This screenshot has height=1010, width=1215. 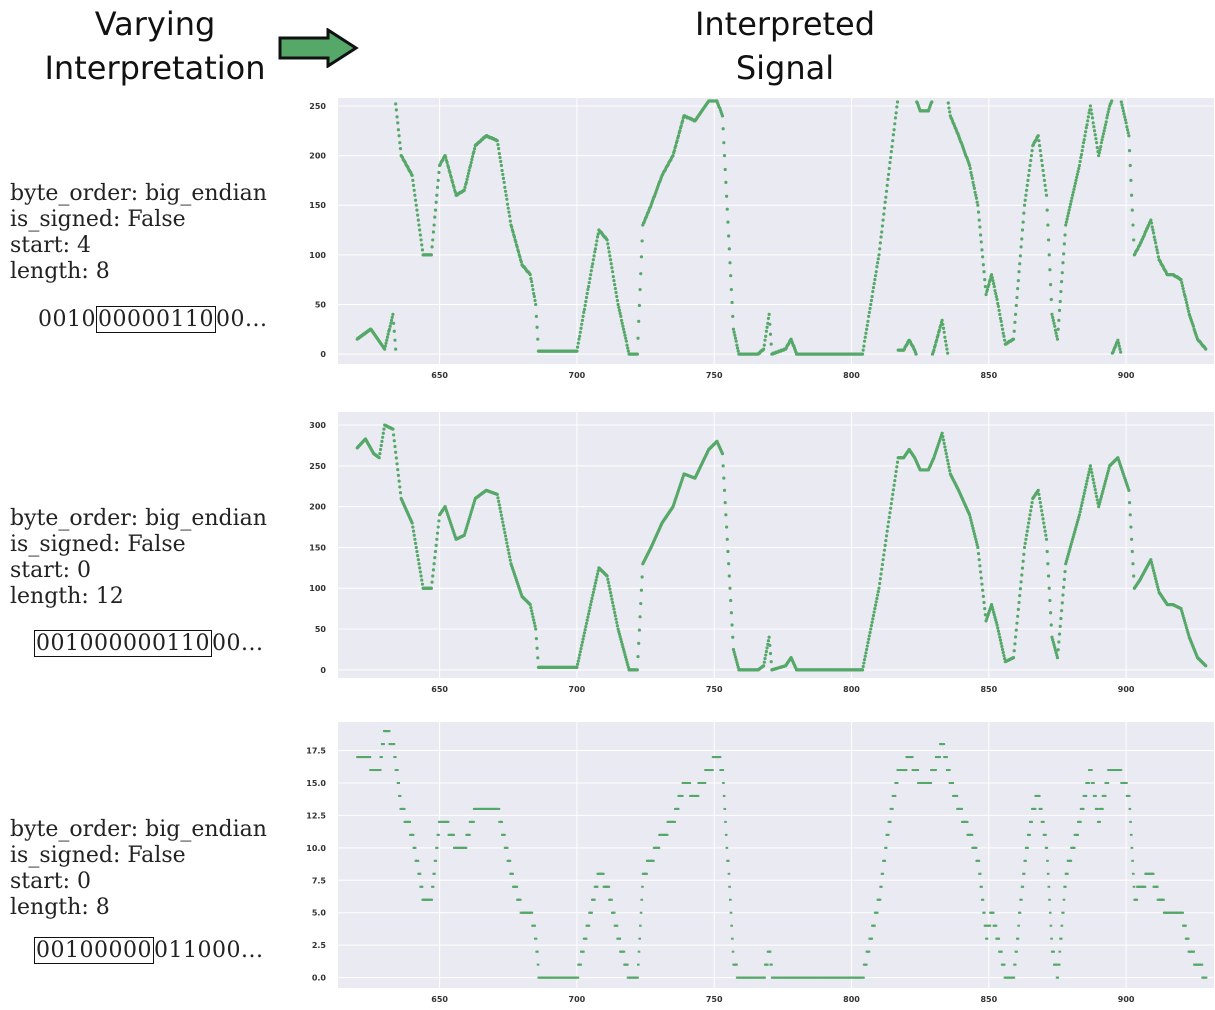 What do you see at coordinates (98, 855) in the screenshot?
I see `is-signed-label: is_signed: False` at bounding box center [98, 855].